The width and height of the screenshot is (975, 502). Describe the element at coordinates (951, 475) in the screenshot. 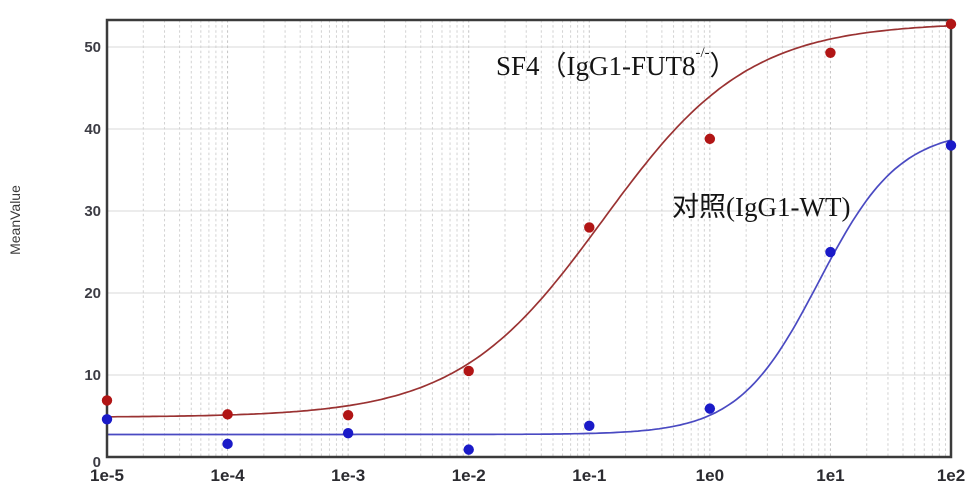

I see `x-tick-label: 1e2` at that location.